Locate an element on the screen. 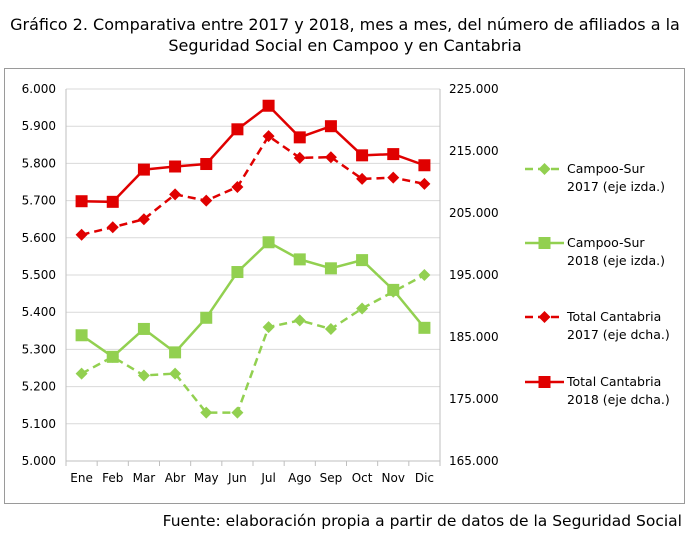  y-left-tick-label: 5.900 is located at coordinates (39, 126).